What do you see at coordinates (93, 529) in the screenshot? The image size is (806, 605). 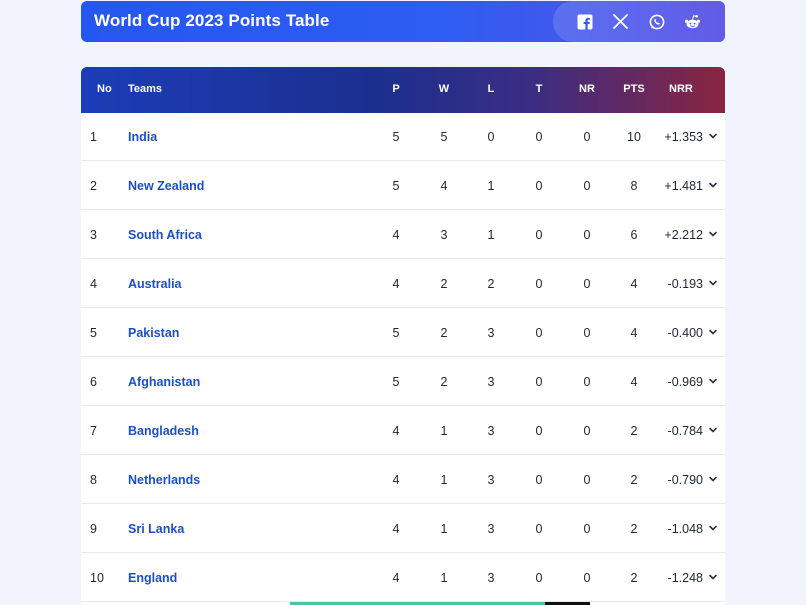 I see `rank-cell: 9` at bounding box center [93, 529].